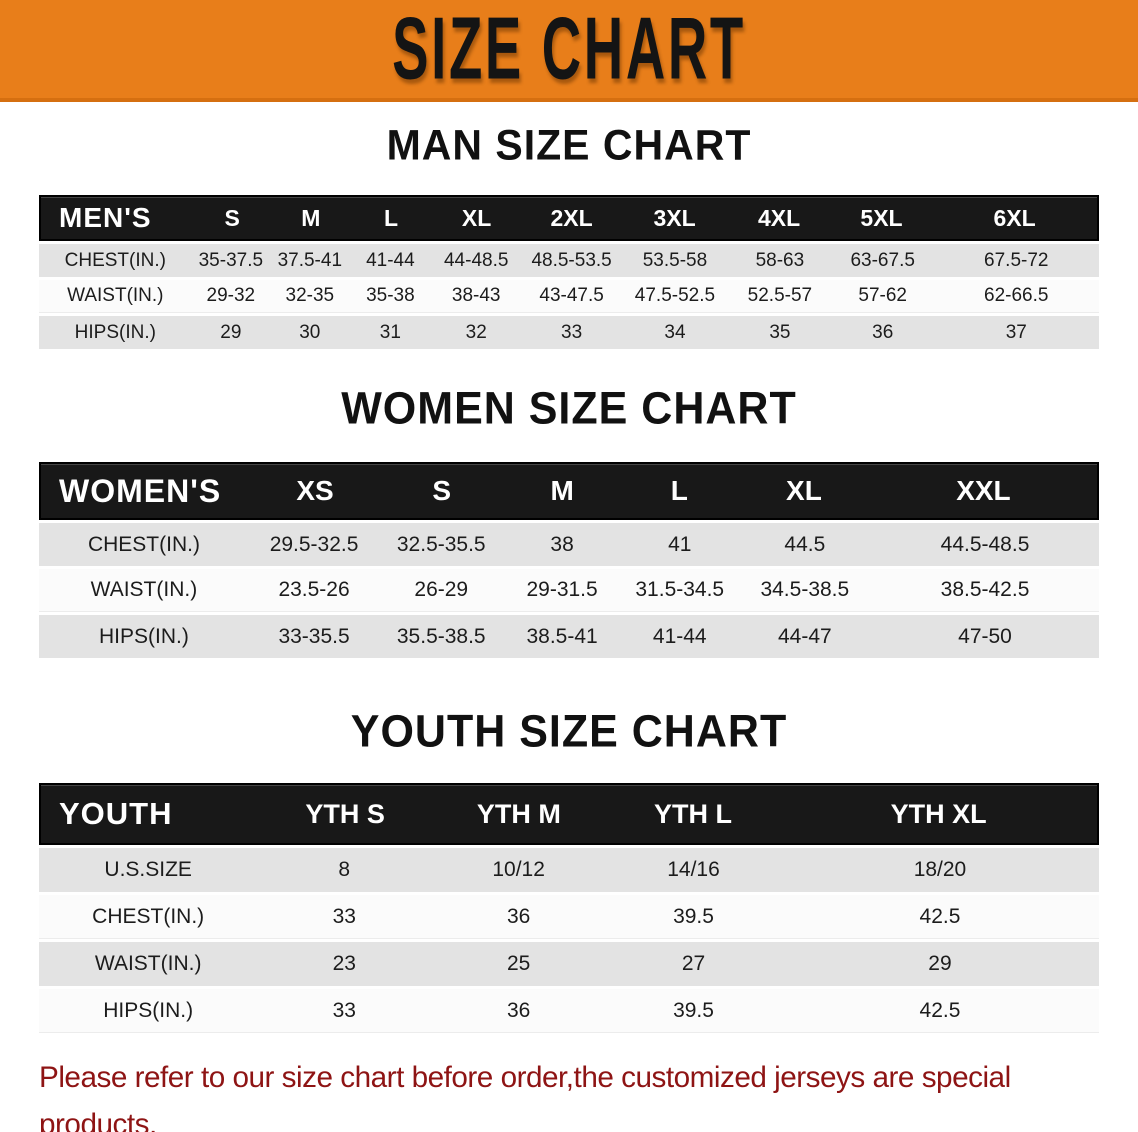 The height and width of the screenshot is (1132, 1138). What do you see at coordinates (441, 636) in the screenshot?
I see `size-value: 35.5-38.5` at bounding box center [441, 636].